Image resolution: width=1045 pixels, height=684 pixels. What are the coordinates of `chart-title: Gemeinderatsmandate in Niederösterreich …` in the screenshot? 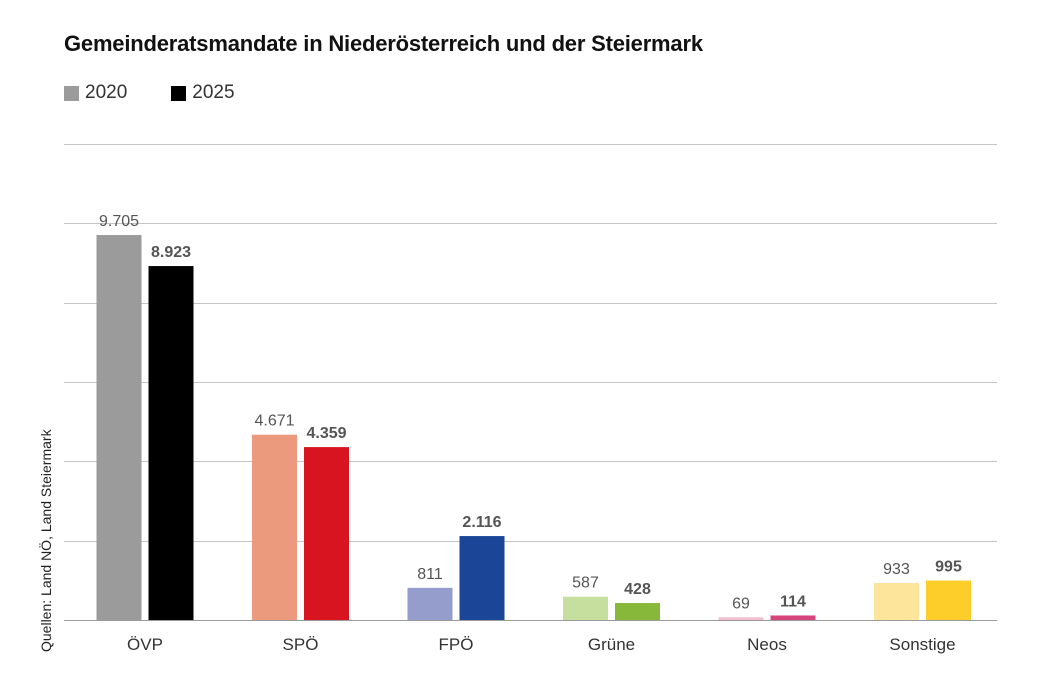 It's located at (383, 43).